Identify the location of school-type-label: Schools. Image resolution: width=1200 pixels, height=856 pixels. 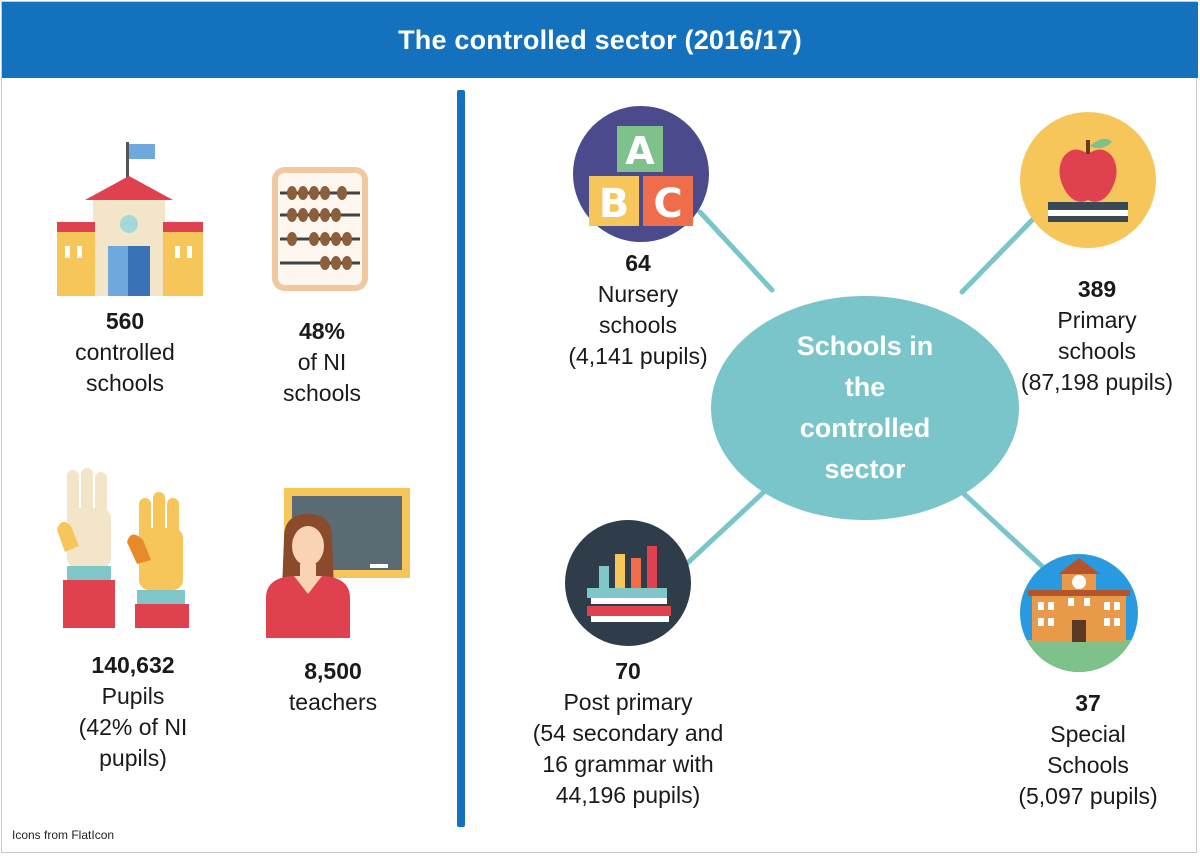
(1088, 765).